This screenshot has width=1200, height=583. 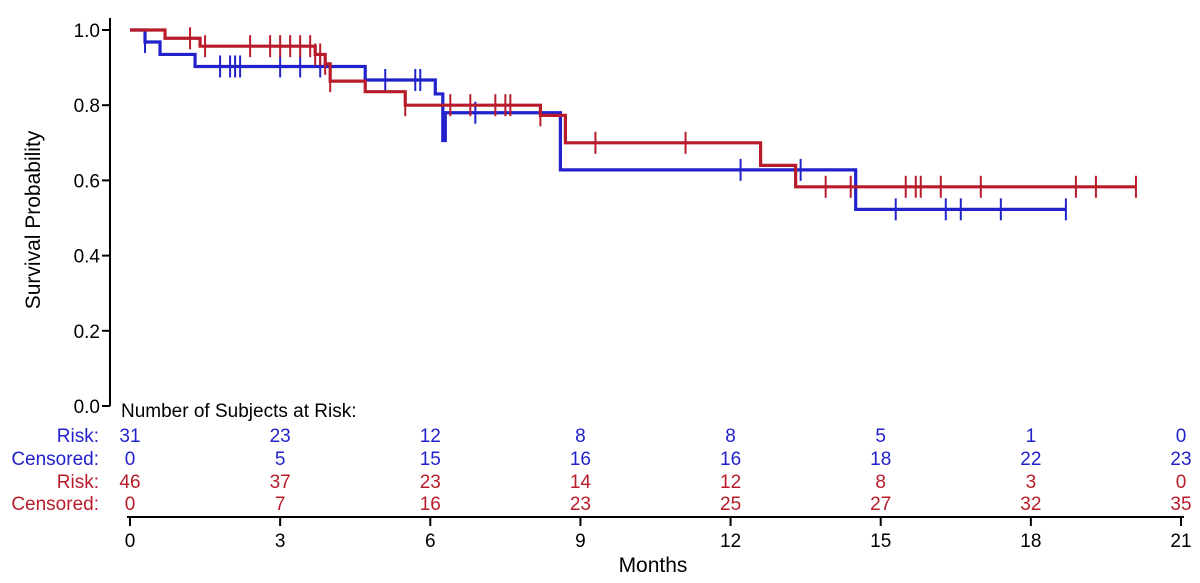 I want to click on risk-cell: 31, so click(x=129, y=436).